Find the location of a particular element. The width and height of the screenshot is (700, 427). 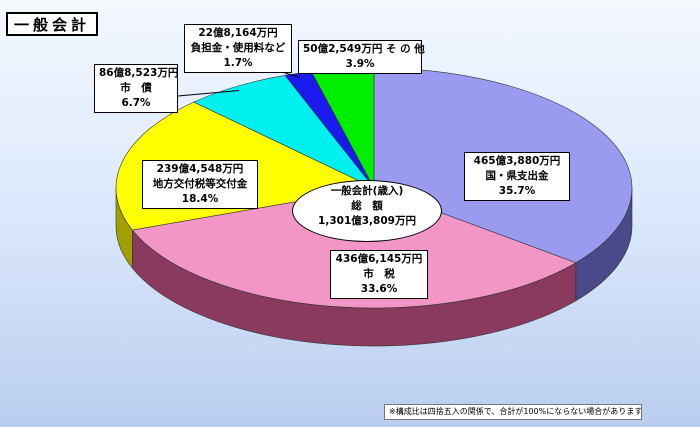

footnote: ※構成比は四捨五入の関係で、合計が100%にならない場合があります。 is located at coordinates (513, 412).